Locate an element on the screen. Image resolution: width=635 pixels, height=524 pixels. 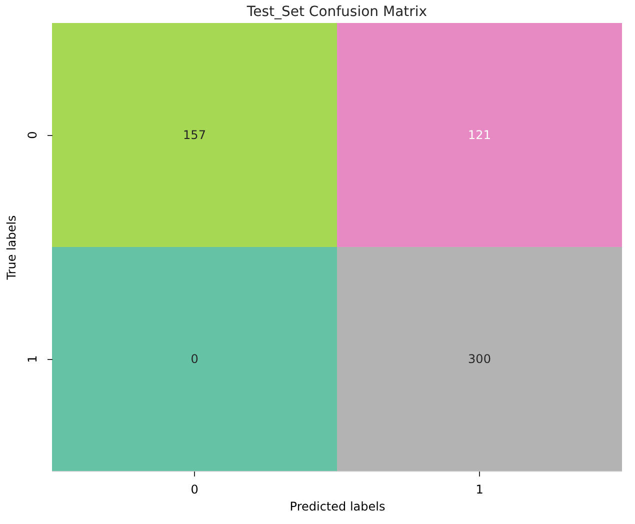
data-label: 0 is located at coordinates (194, 359).